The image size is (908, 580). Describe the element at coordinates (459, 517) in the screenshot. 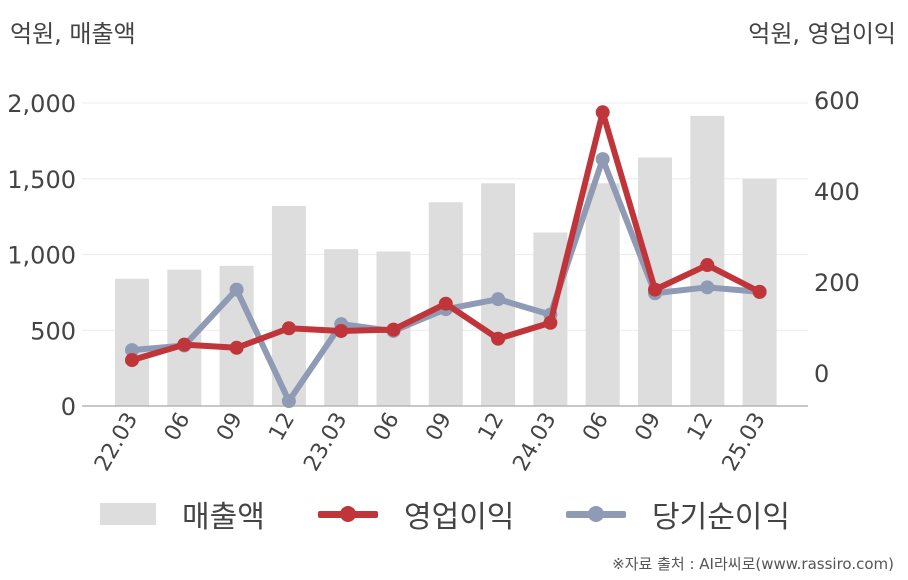

I see `legend-label-operating-profit: 영업이익` at that location.